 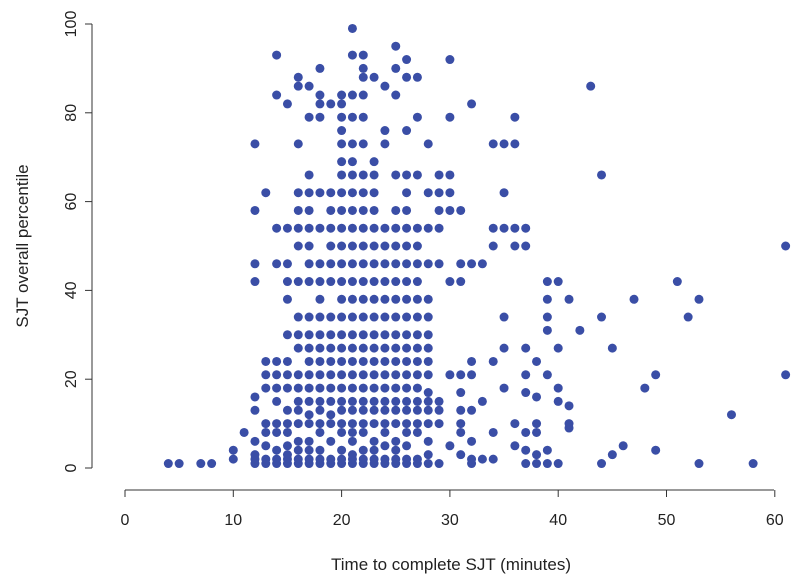 I want to click on x-axis-title: Time to complete SJT (minutes), so click(x=451, y=564).